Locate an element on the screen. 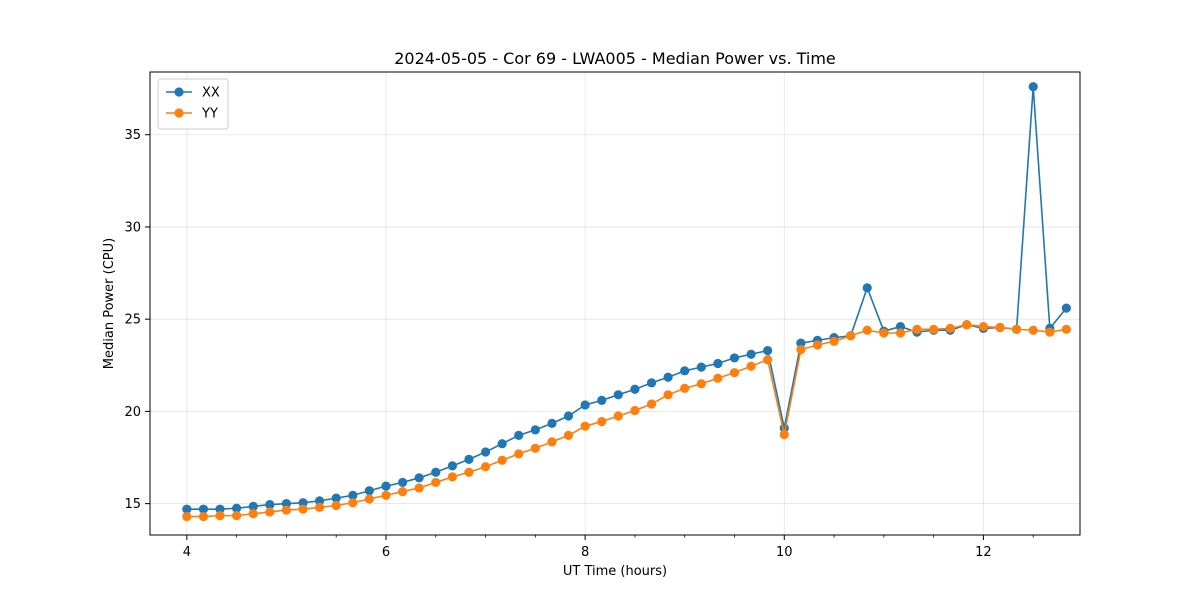 The image size is (1200, 600). x-tick-label: 10 is located at coordinates (784, 552).